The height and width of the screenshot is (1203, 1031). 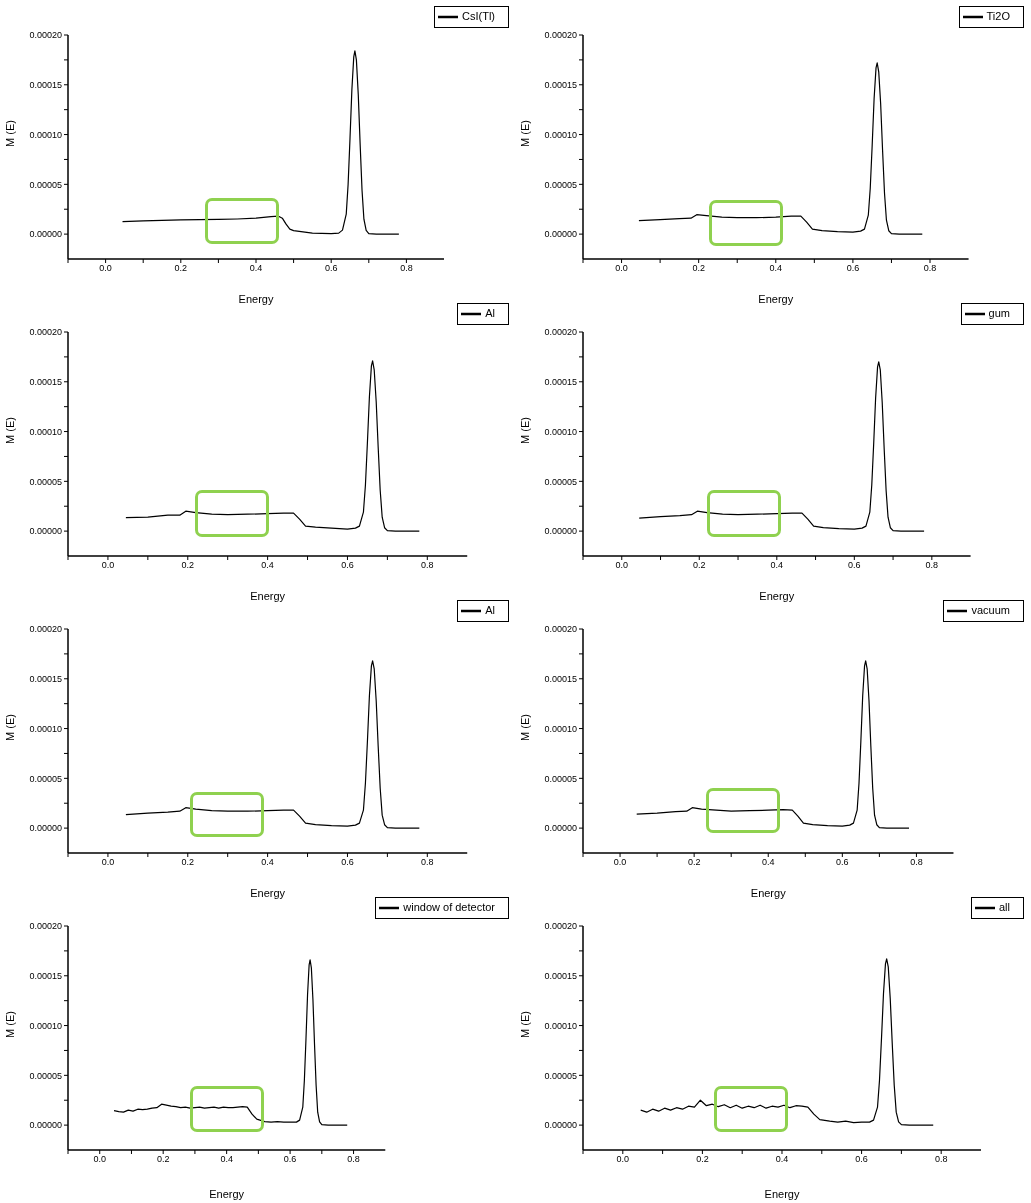 I want to click on legend-label: gum, so click(x=999, y=313).